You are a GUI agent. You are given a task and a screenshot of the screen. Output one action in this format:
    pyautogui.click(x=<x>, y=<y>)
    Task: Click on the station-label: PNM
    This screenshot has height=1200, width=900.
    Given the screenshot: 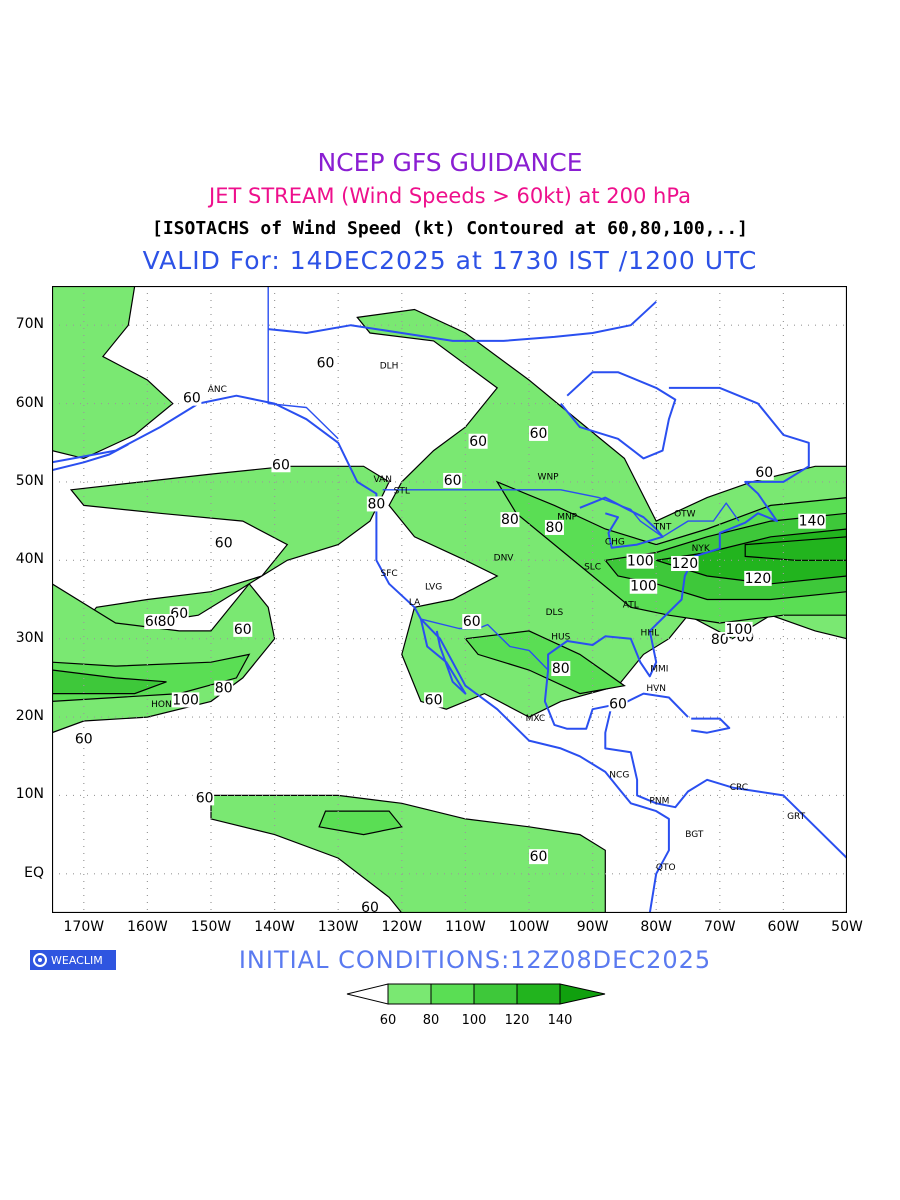 What is the action you would take?
    pyautogui.click(x=659, y=801)
    